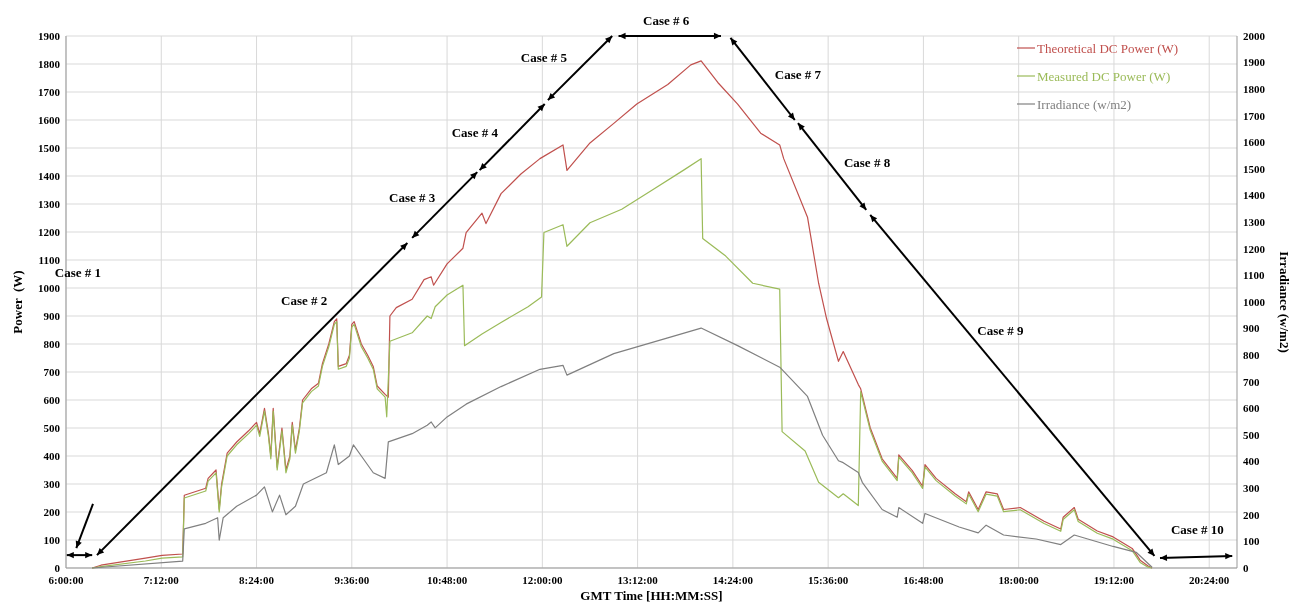 The image size is (1300, 611). I want to click on annotation: Case # 2, so click(304, 300).